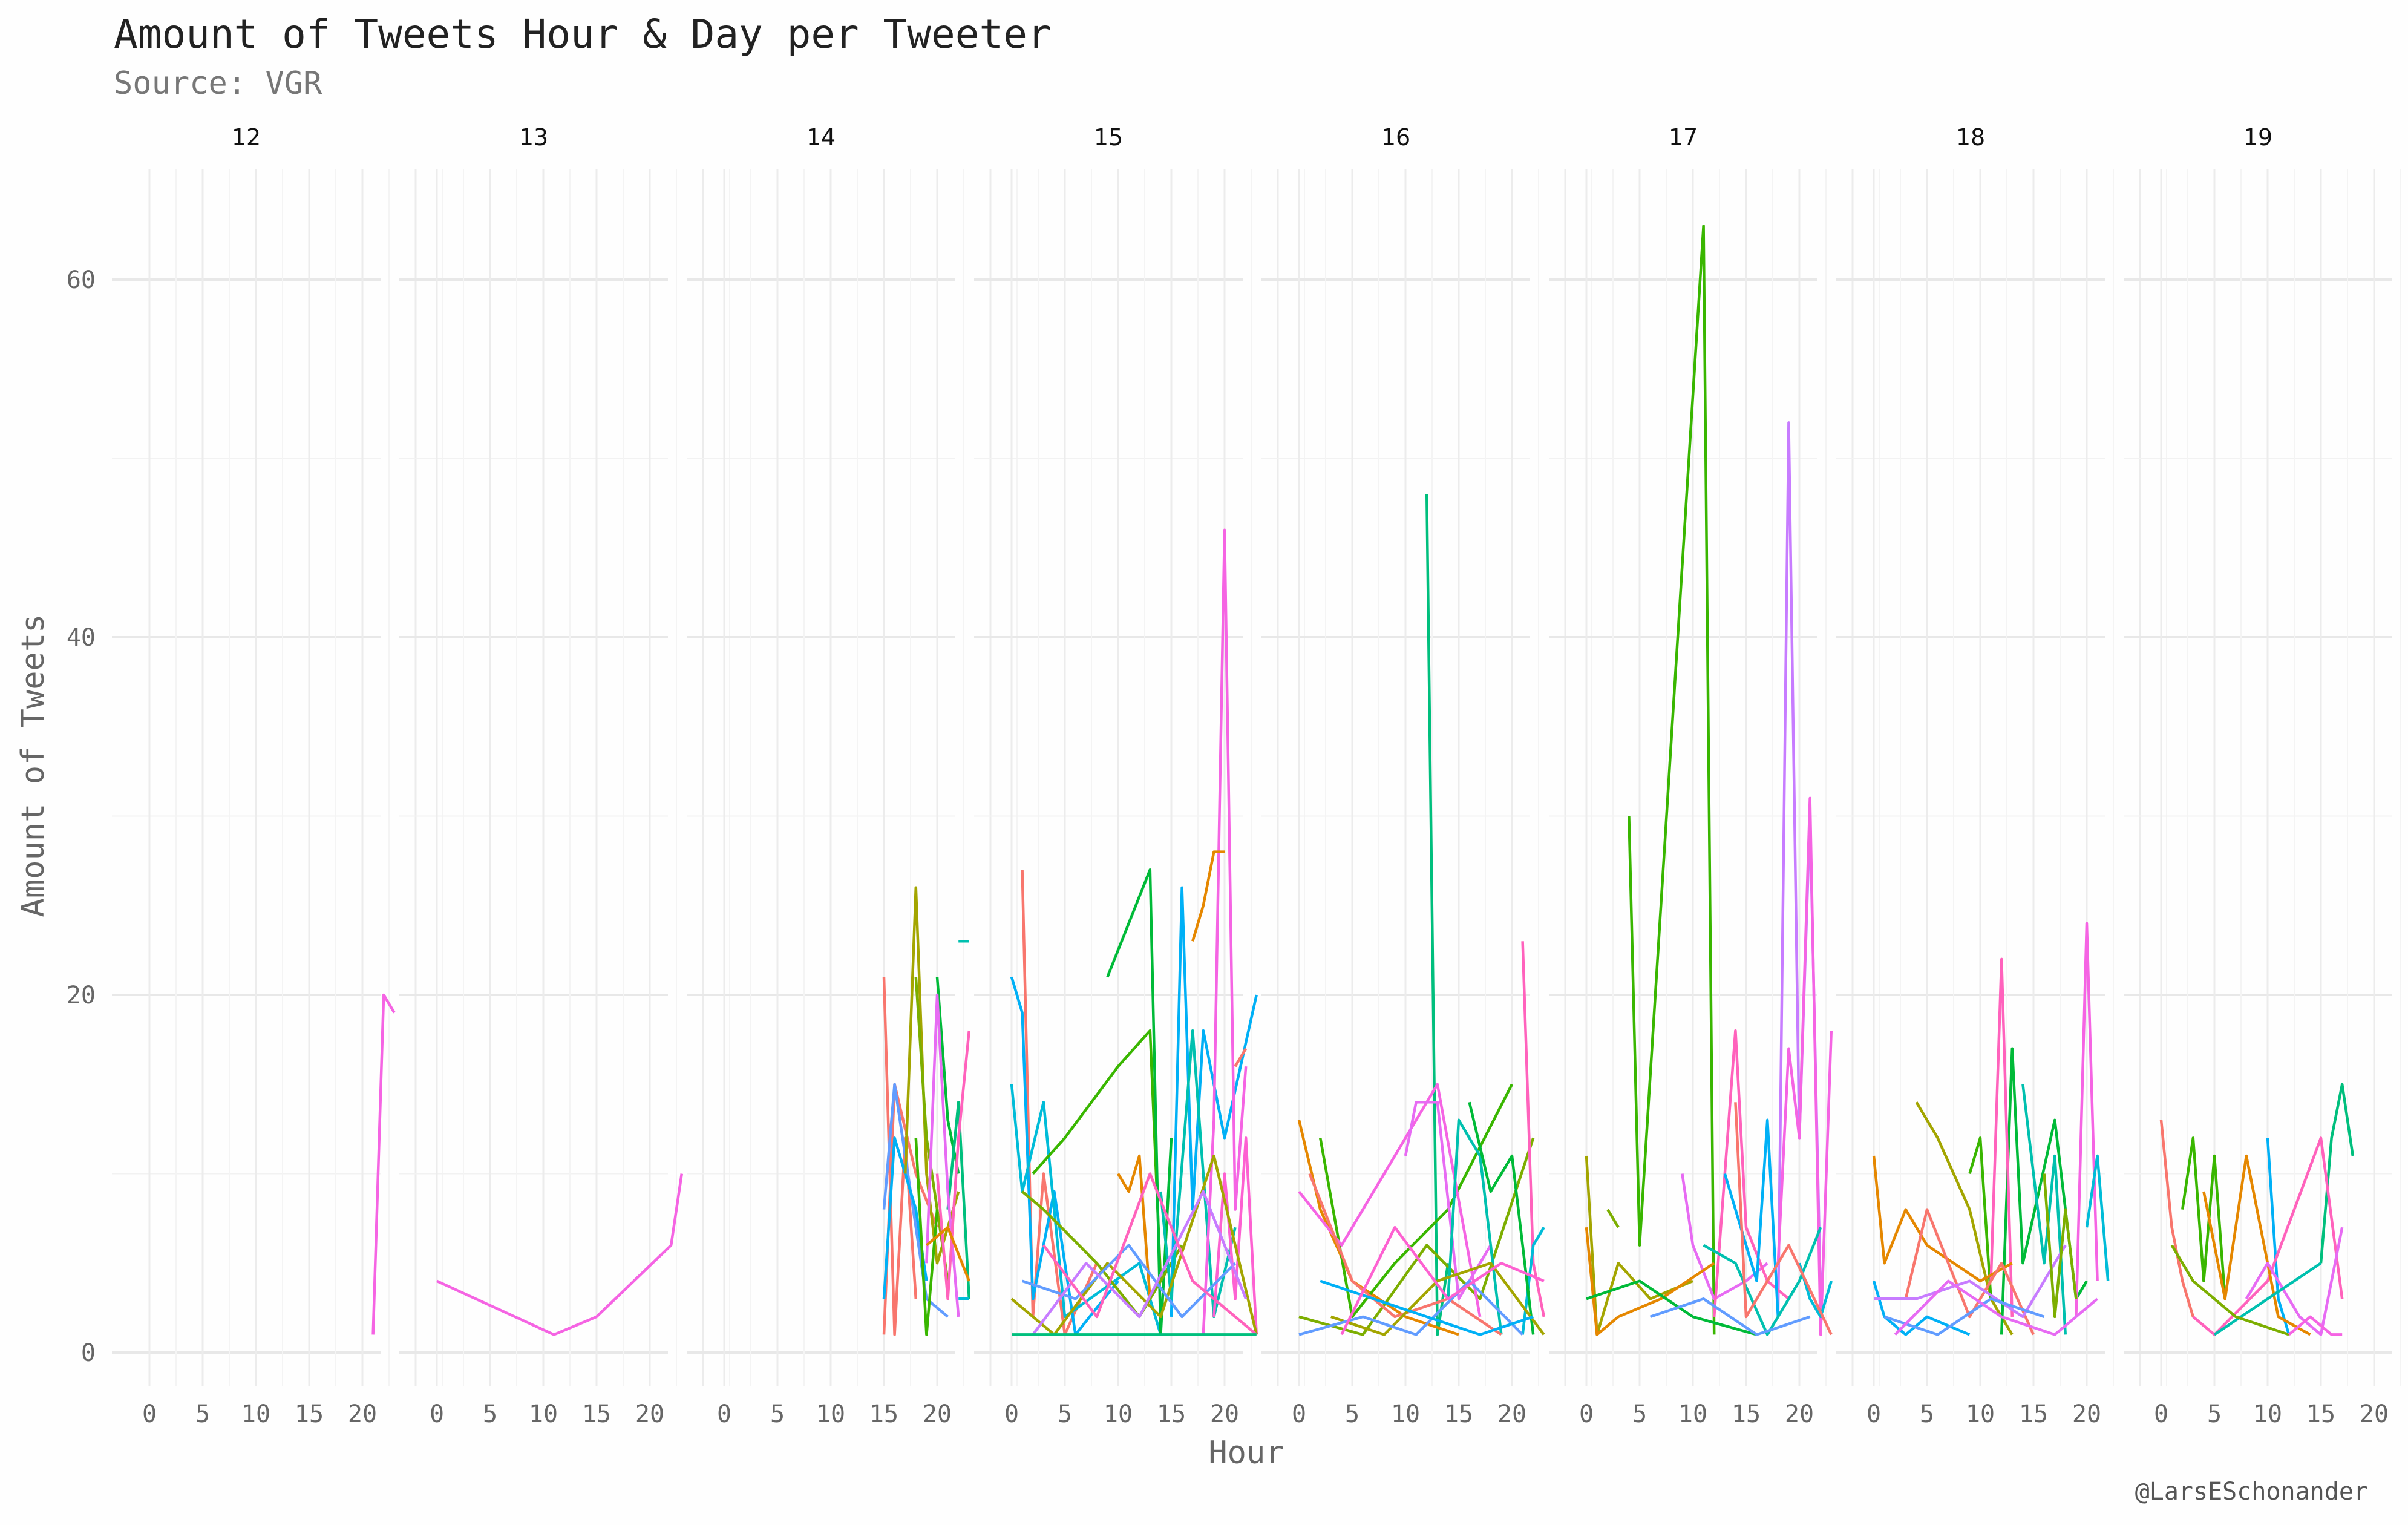  I want to click on y-tick-label: 40, so click(81, 638).